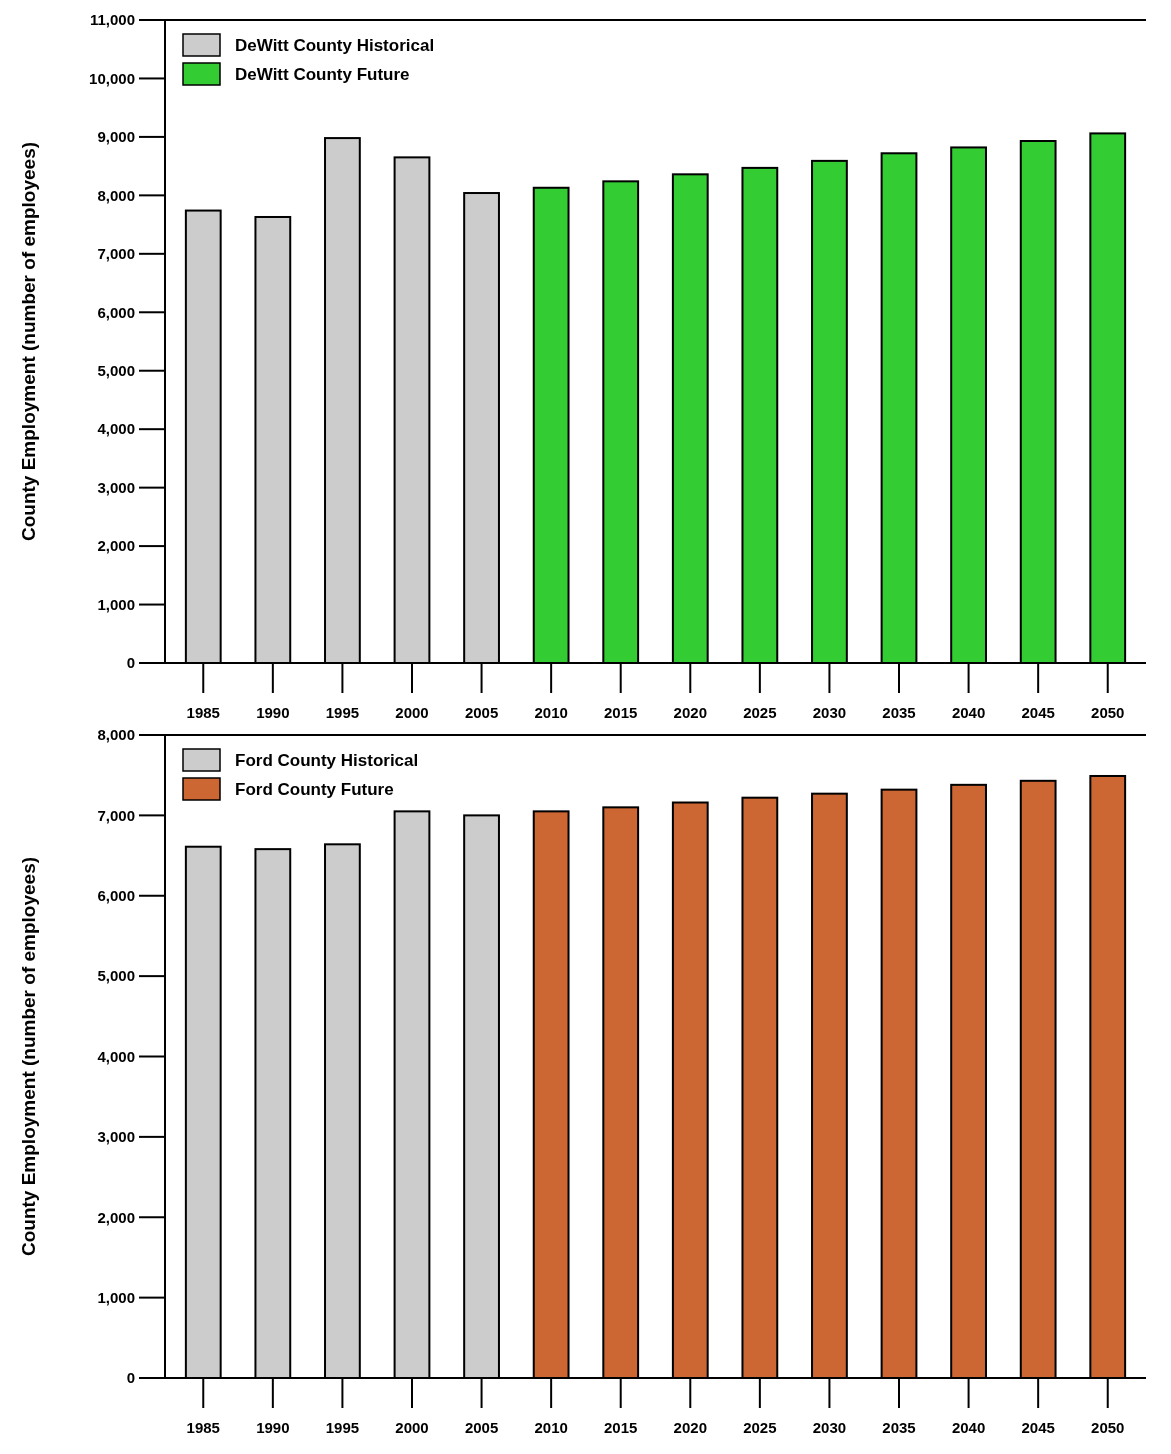  What do you see at coordinates (327, 760) in the screenshot?
I see `legend-label: Ford County Historical` at bounding box center [327, 760].